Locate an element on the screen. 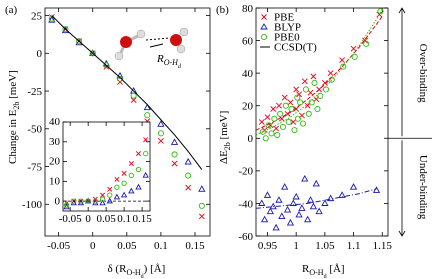 Image resolution: width=436 pixels, height=279 pixels. x-axis-label: RO-Hd [Å] is located at coordinates (323, 271).